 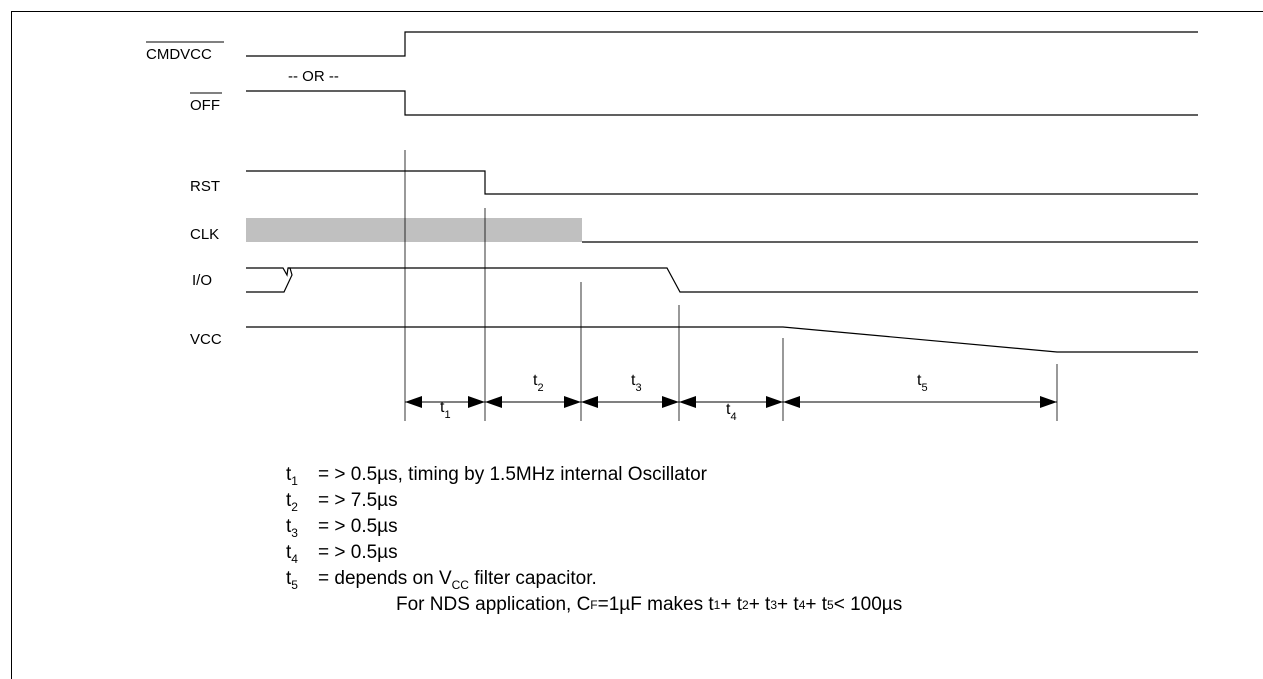 What do you see at coordinates (179, 54) in the screenshot?
I see `label-cmdvcc: CMDVCC` at bounding box center [179, 54].